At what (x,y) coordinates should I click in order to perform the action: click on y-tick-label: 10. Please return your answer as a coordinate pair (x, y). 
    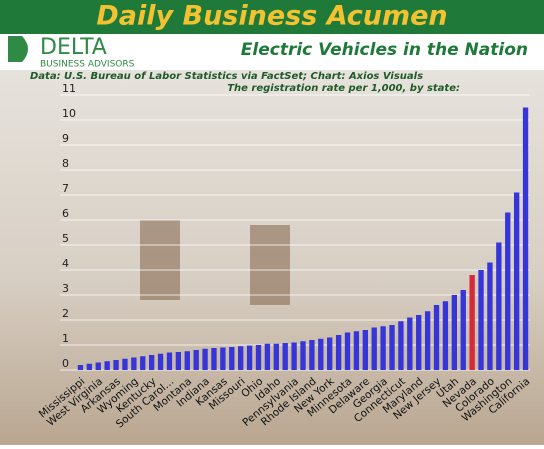
    Looking at the image, I should click on (69, 113).